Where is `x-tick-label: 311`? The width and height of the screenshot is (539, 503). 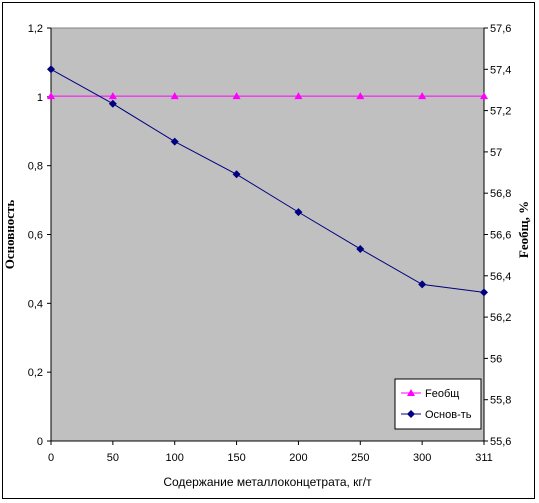
x-tick-label: 311 is located at coordinates (484, 458).